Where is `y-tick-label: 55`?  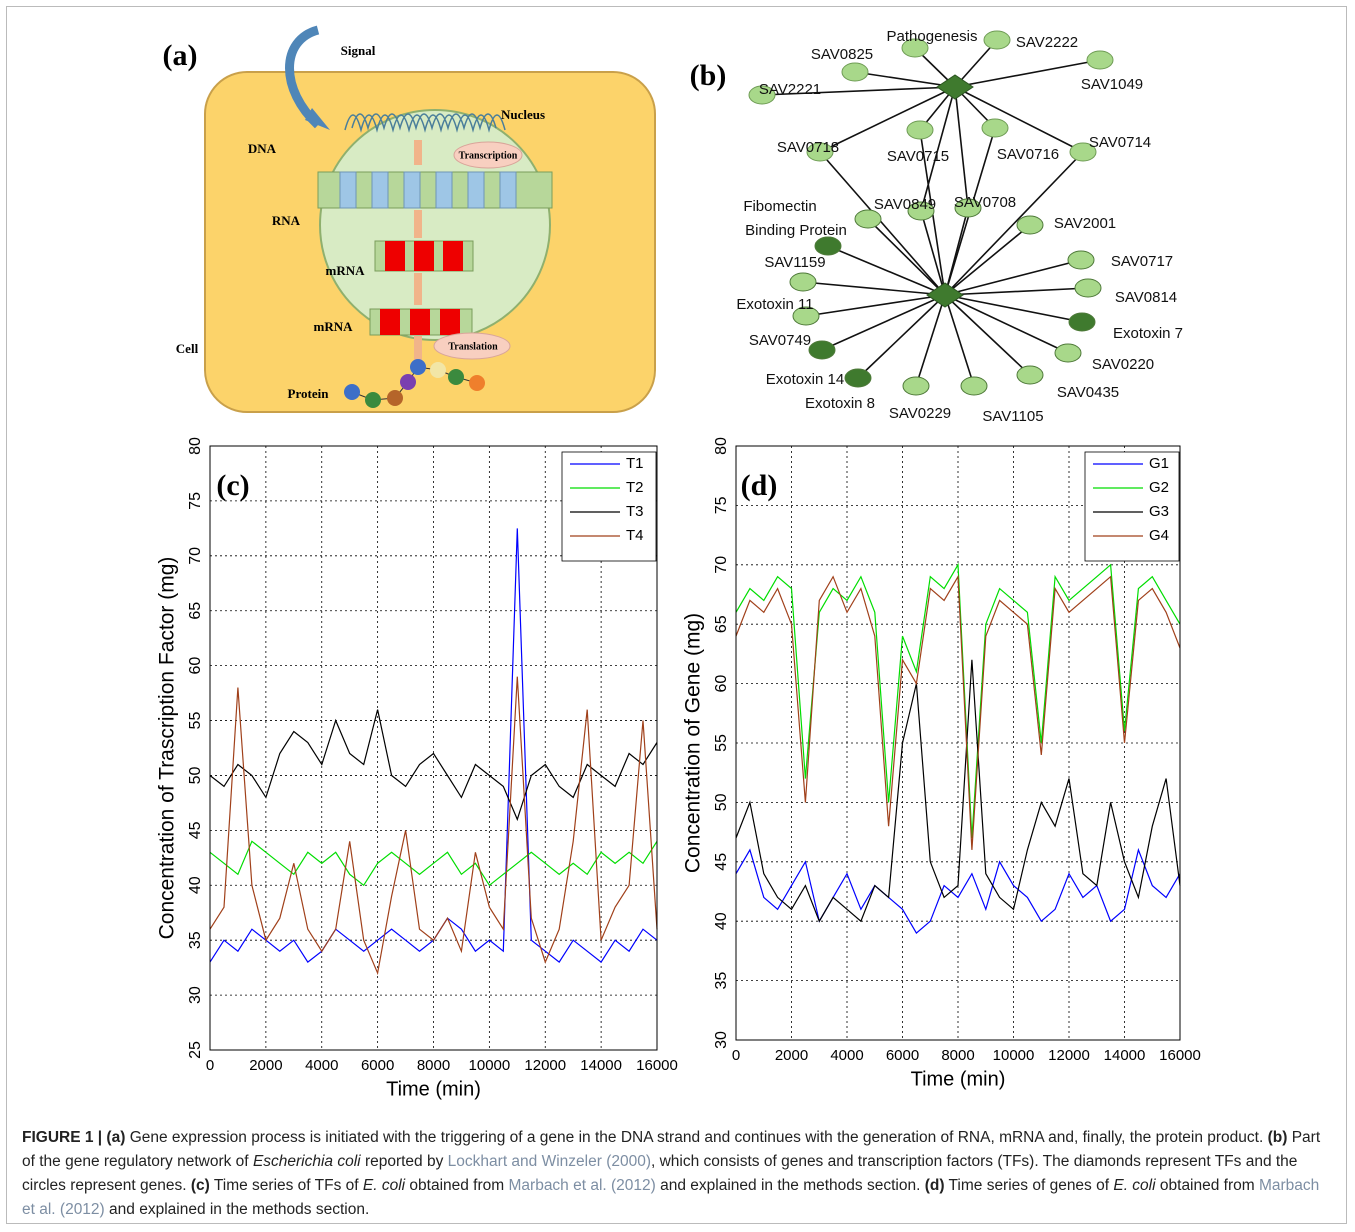 y-tick-label: 55 is located at coordinates (721, 743).